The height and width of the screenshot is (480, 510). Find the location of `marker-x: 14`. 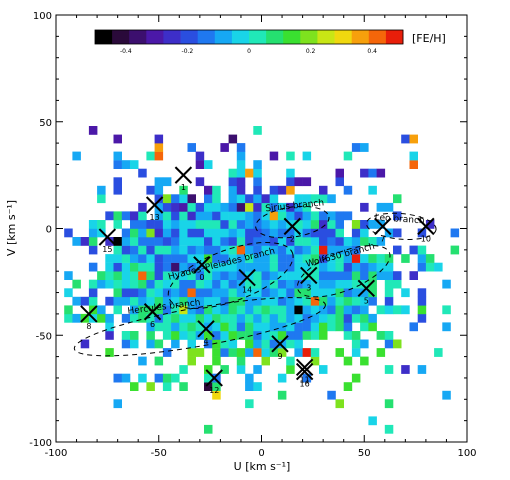

marker-x: 14 is located at coordinates (247, 281).